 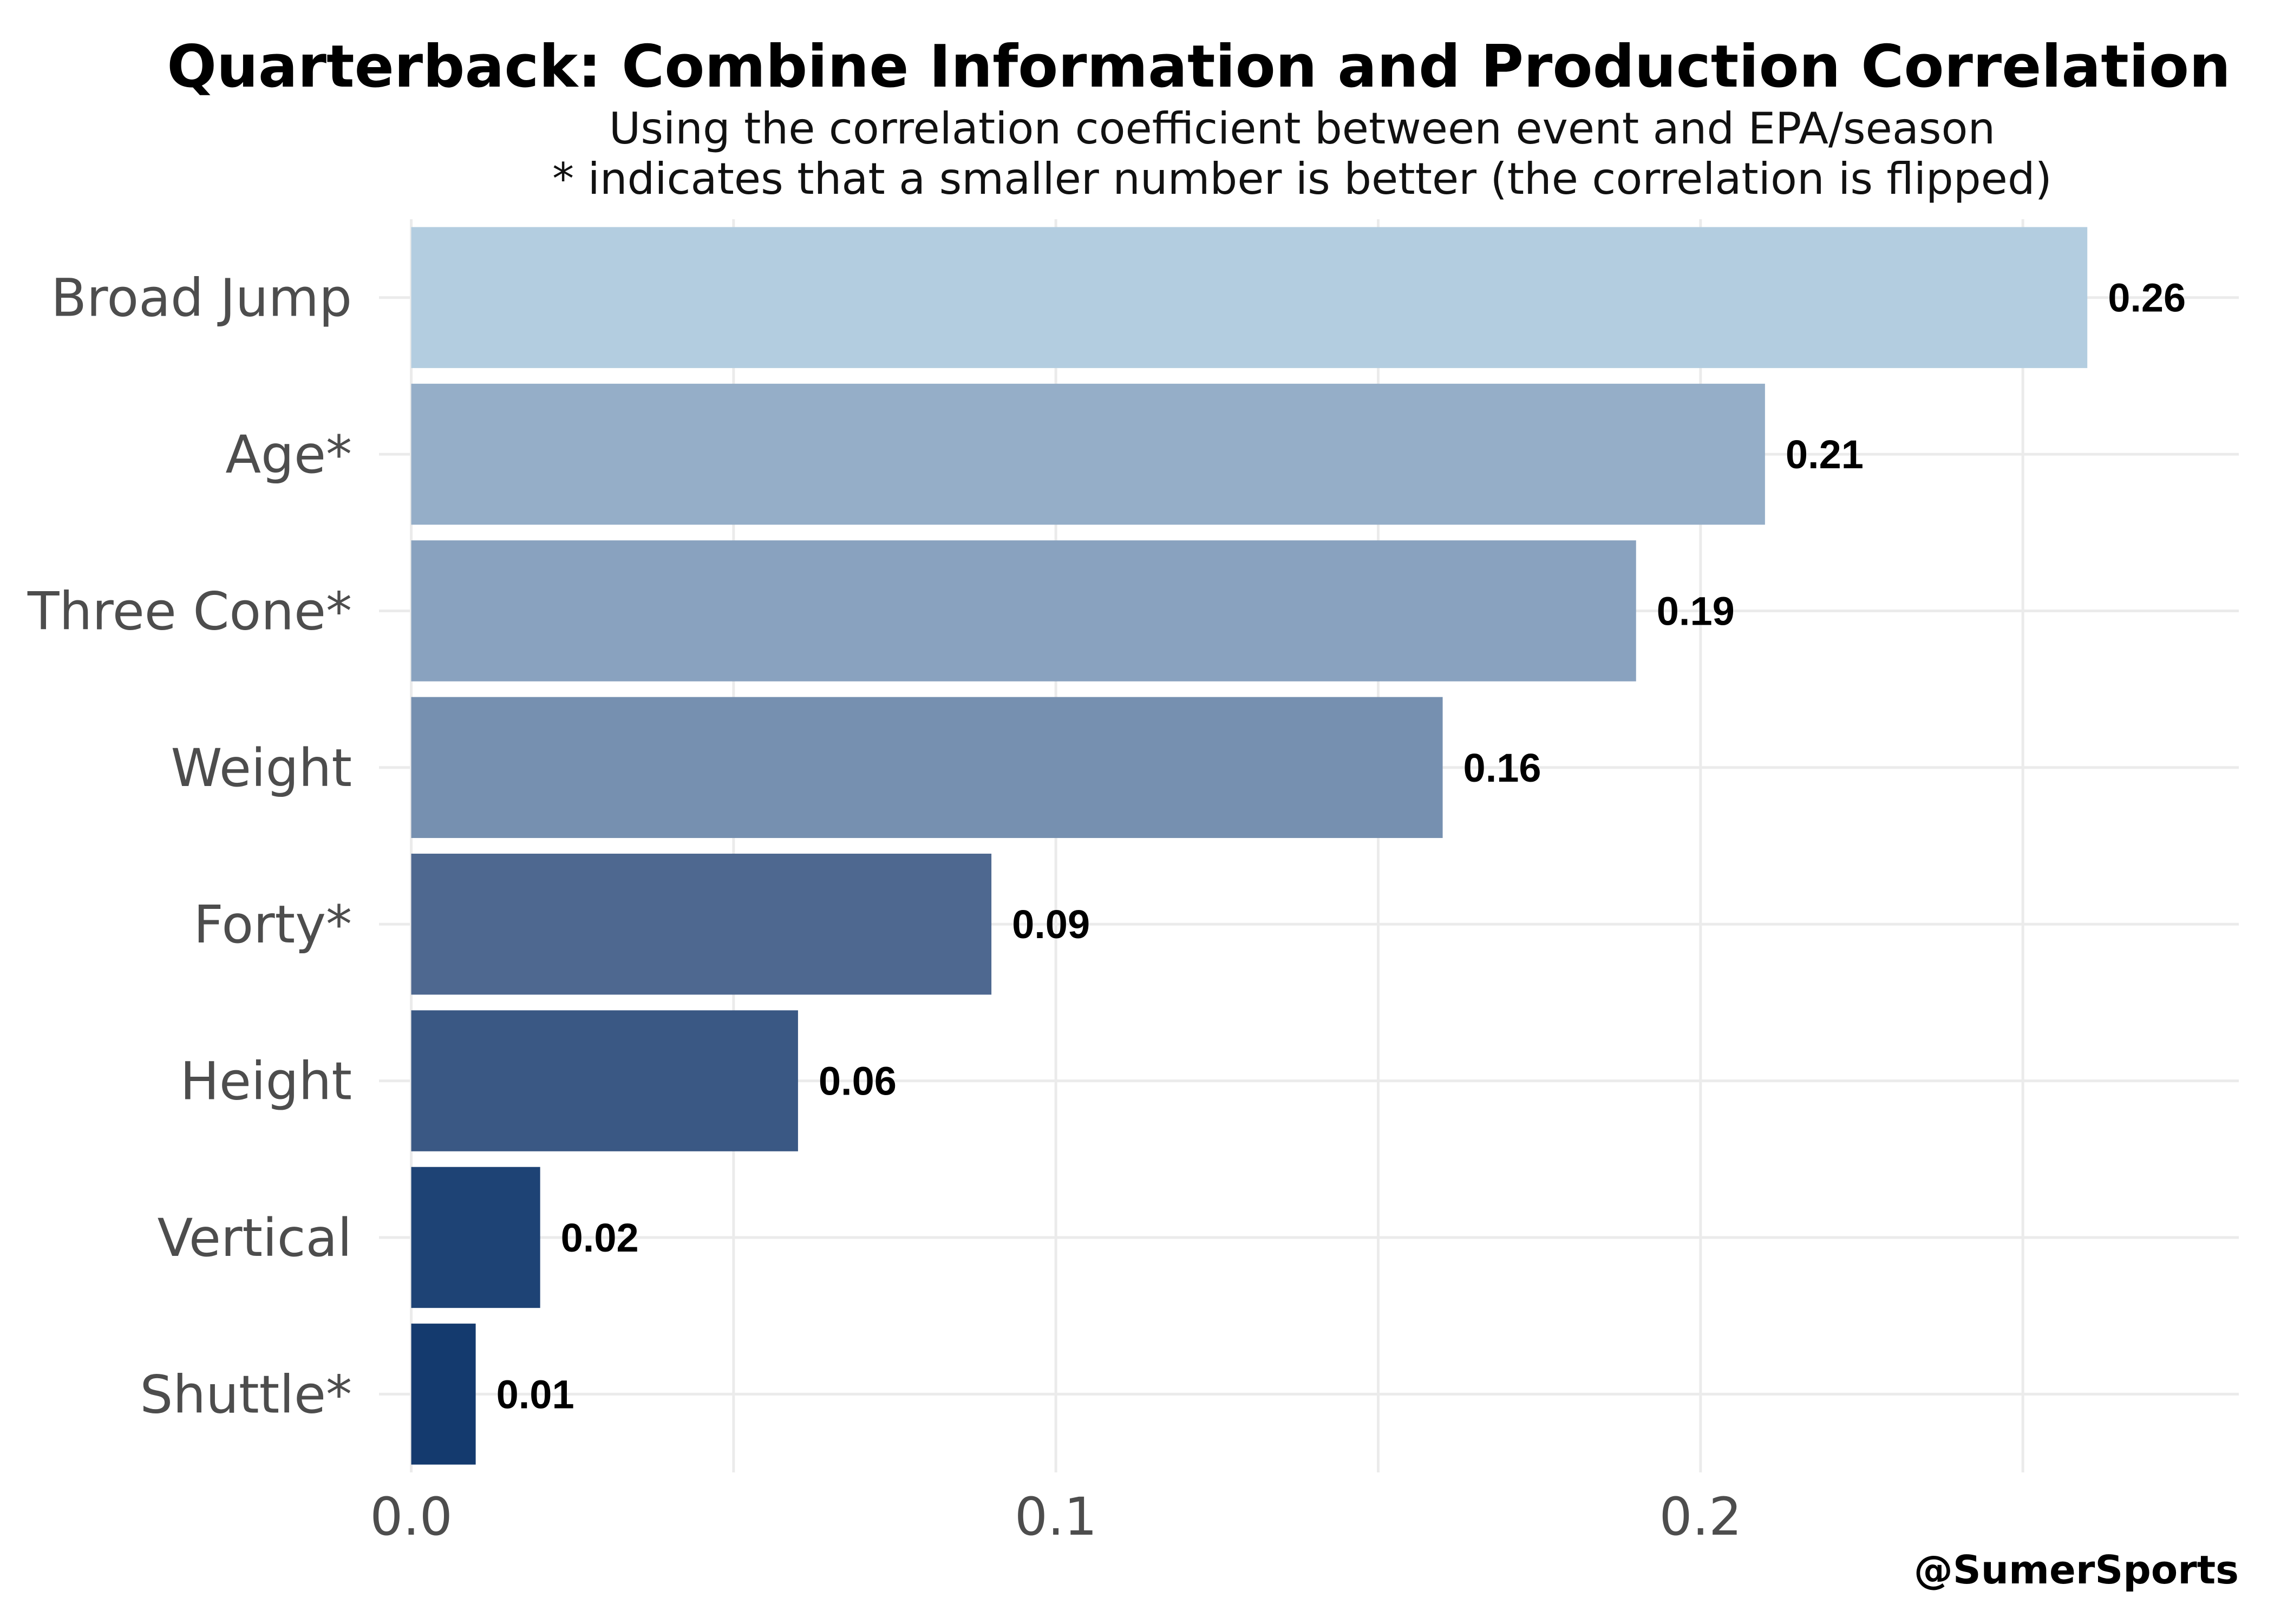 I want to click on category-label: Shuttle*, so click(x=246, y=1394).